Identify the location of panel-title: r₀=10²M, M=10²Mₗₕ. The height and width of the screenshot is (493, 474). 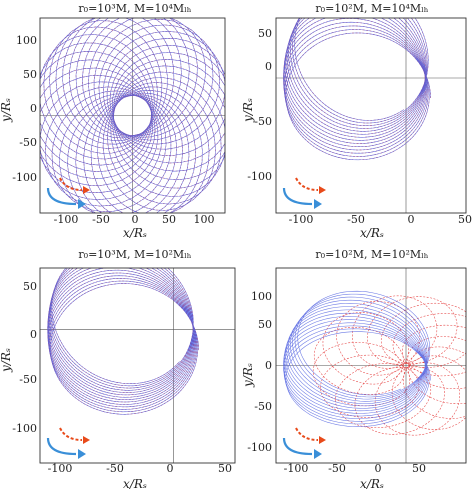
(371, 254).